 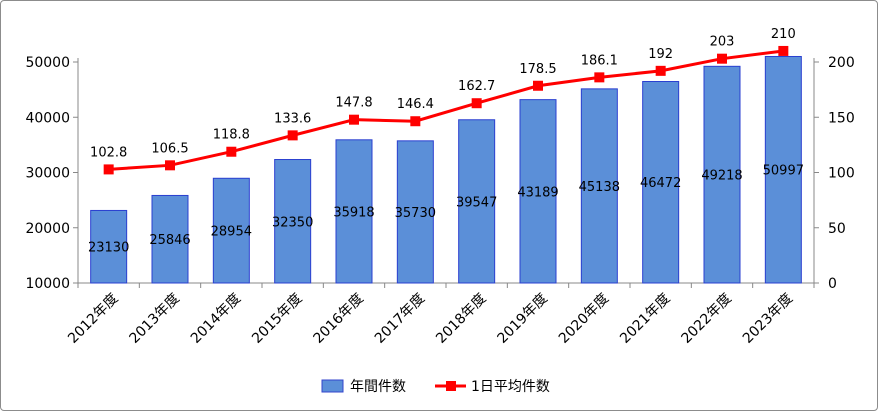 What do you see at coordinates (537, 69) in the screenshot?
I see `line-data-label: 178.5` at bounding box center [537, 69].